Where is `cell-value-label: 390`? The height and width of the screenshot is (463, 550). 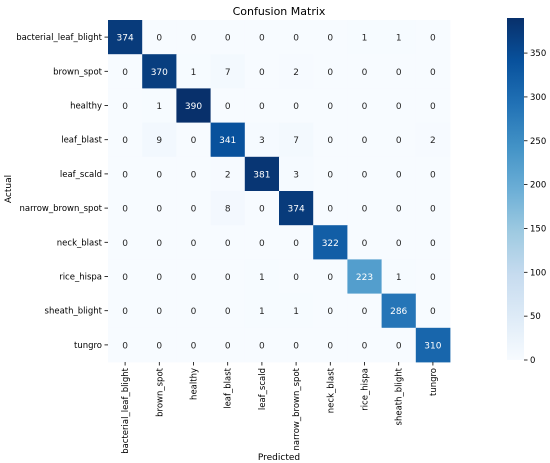 cell-value-label: 390 is located at coordinates (193, 107).